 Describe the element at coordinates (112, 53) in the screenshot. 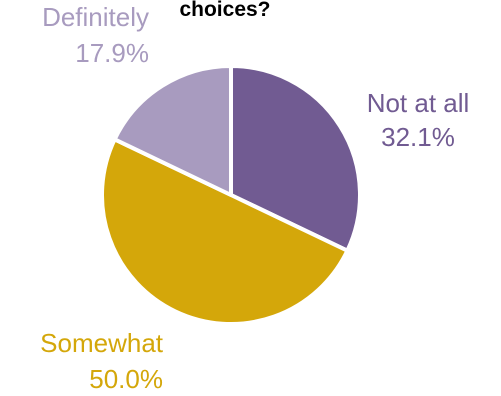

I see `slice-value-definitely: 17.9%` at that location.